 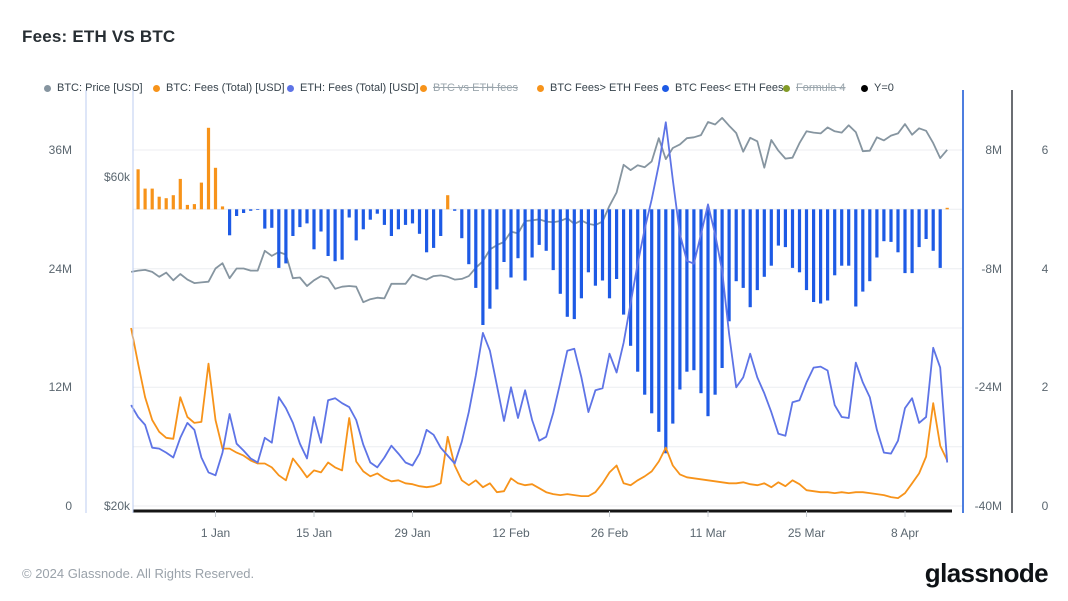 What do you see at coordinates (723, 88) in the screenshot?
I see `legend-item-5: BTC Fees< ETH Fees` at bounding box center [723, 88].